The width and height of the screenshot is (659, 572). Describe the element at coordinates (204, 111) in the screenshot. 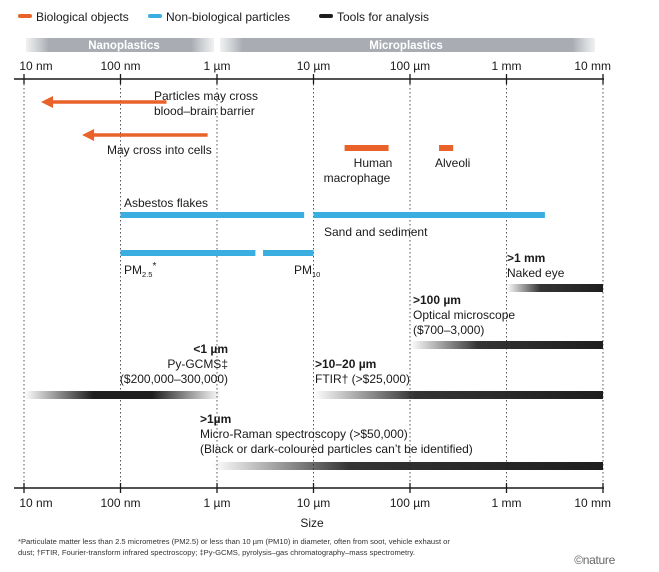

I see `arrow-bbb-label-line2: blood–brain barrier` at that location.